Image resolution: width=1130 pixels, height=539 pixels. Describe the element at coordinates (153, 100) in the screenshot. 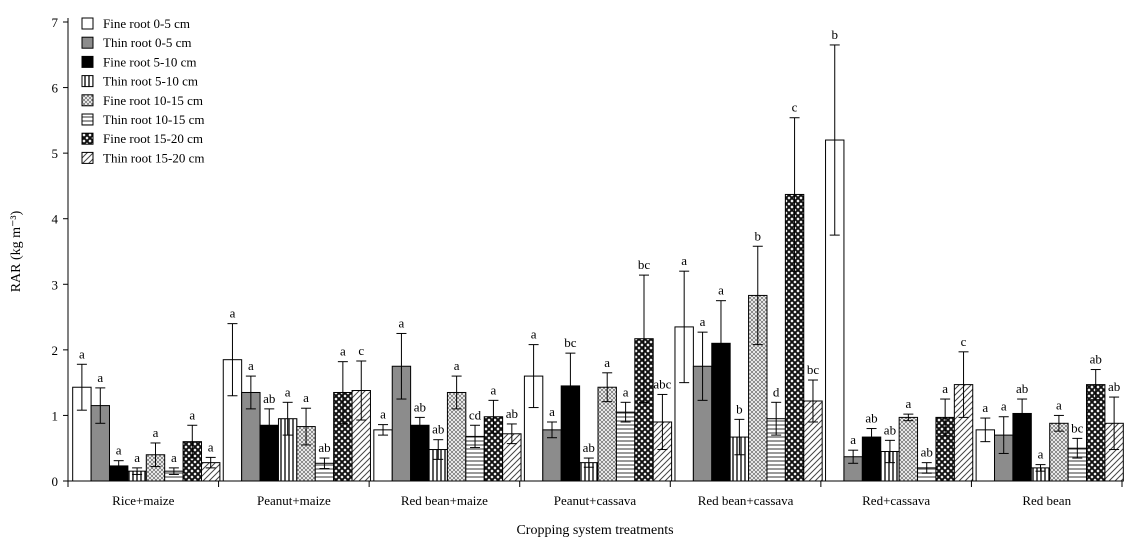

I see `legend-label: Fine root 10-15 cm` at that location.